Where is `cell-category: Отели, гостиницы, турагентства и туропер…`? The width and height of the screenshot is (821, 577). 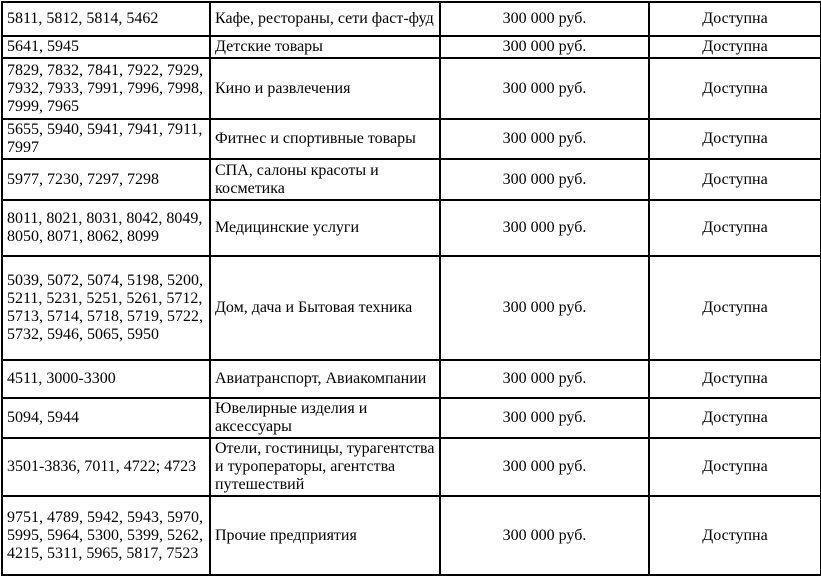 cell-category: Отели, гостиницы, турагентства и туропер… is located at coordinates (325, 467).